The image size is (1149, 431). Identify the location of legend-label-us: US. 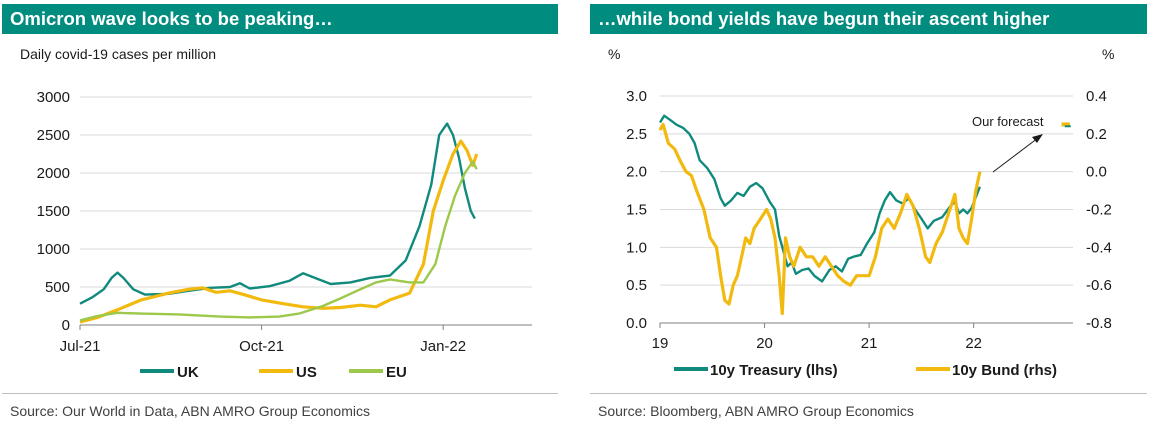
(306, 372).